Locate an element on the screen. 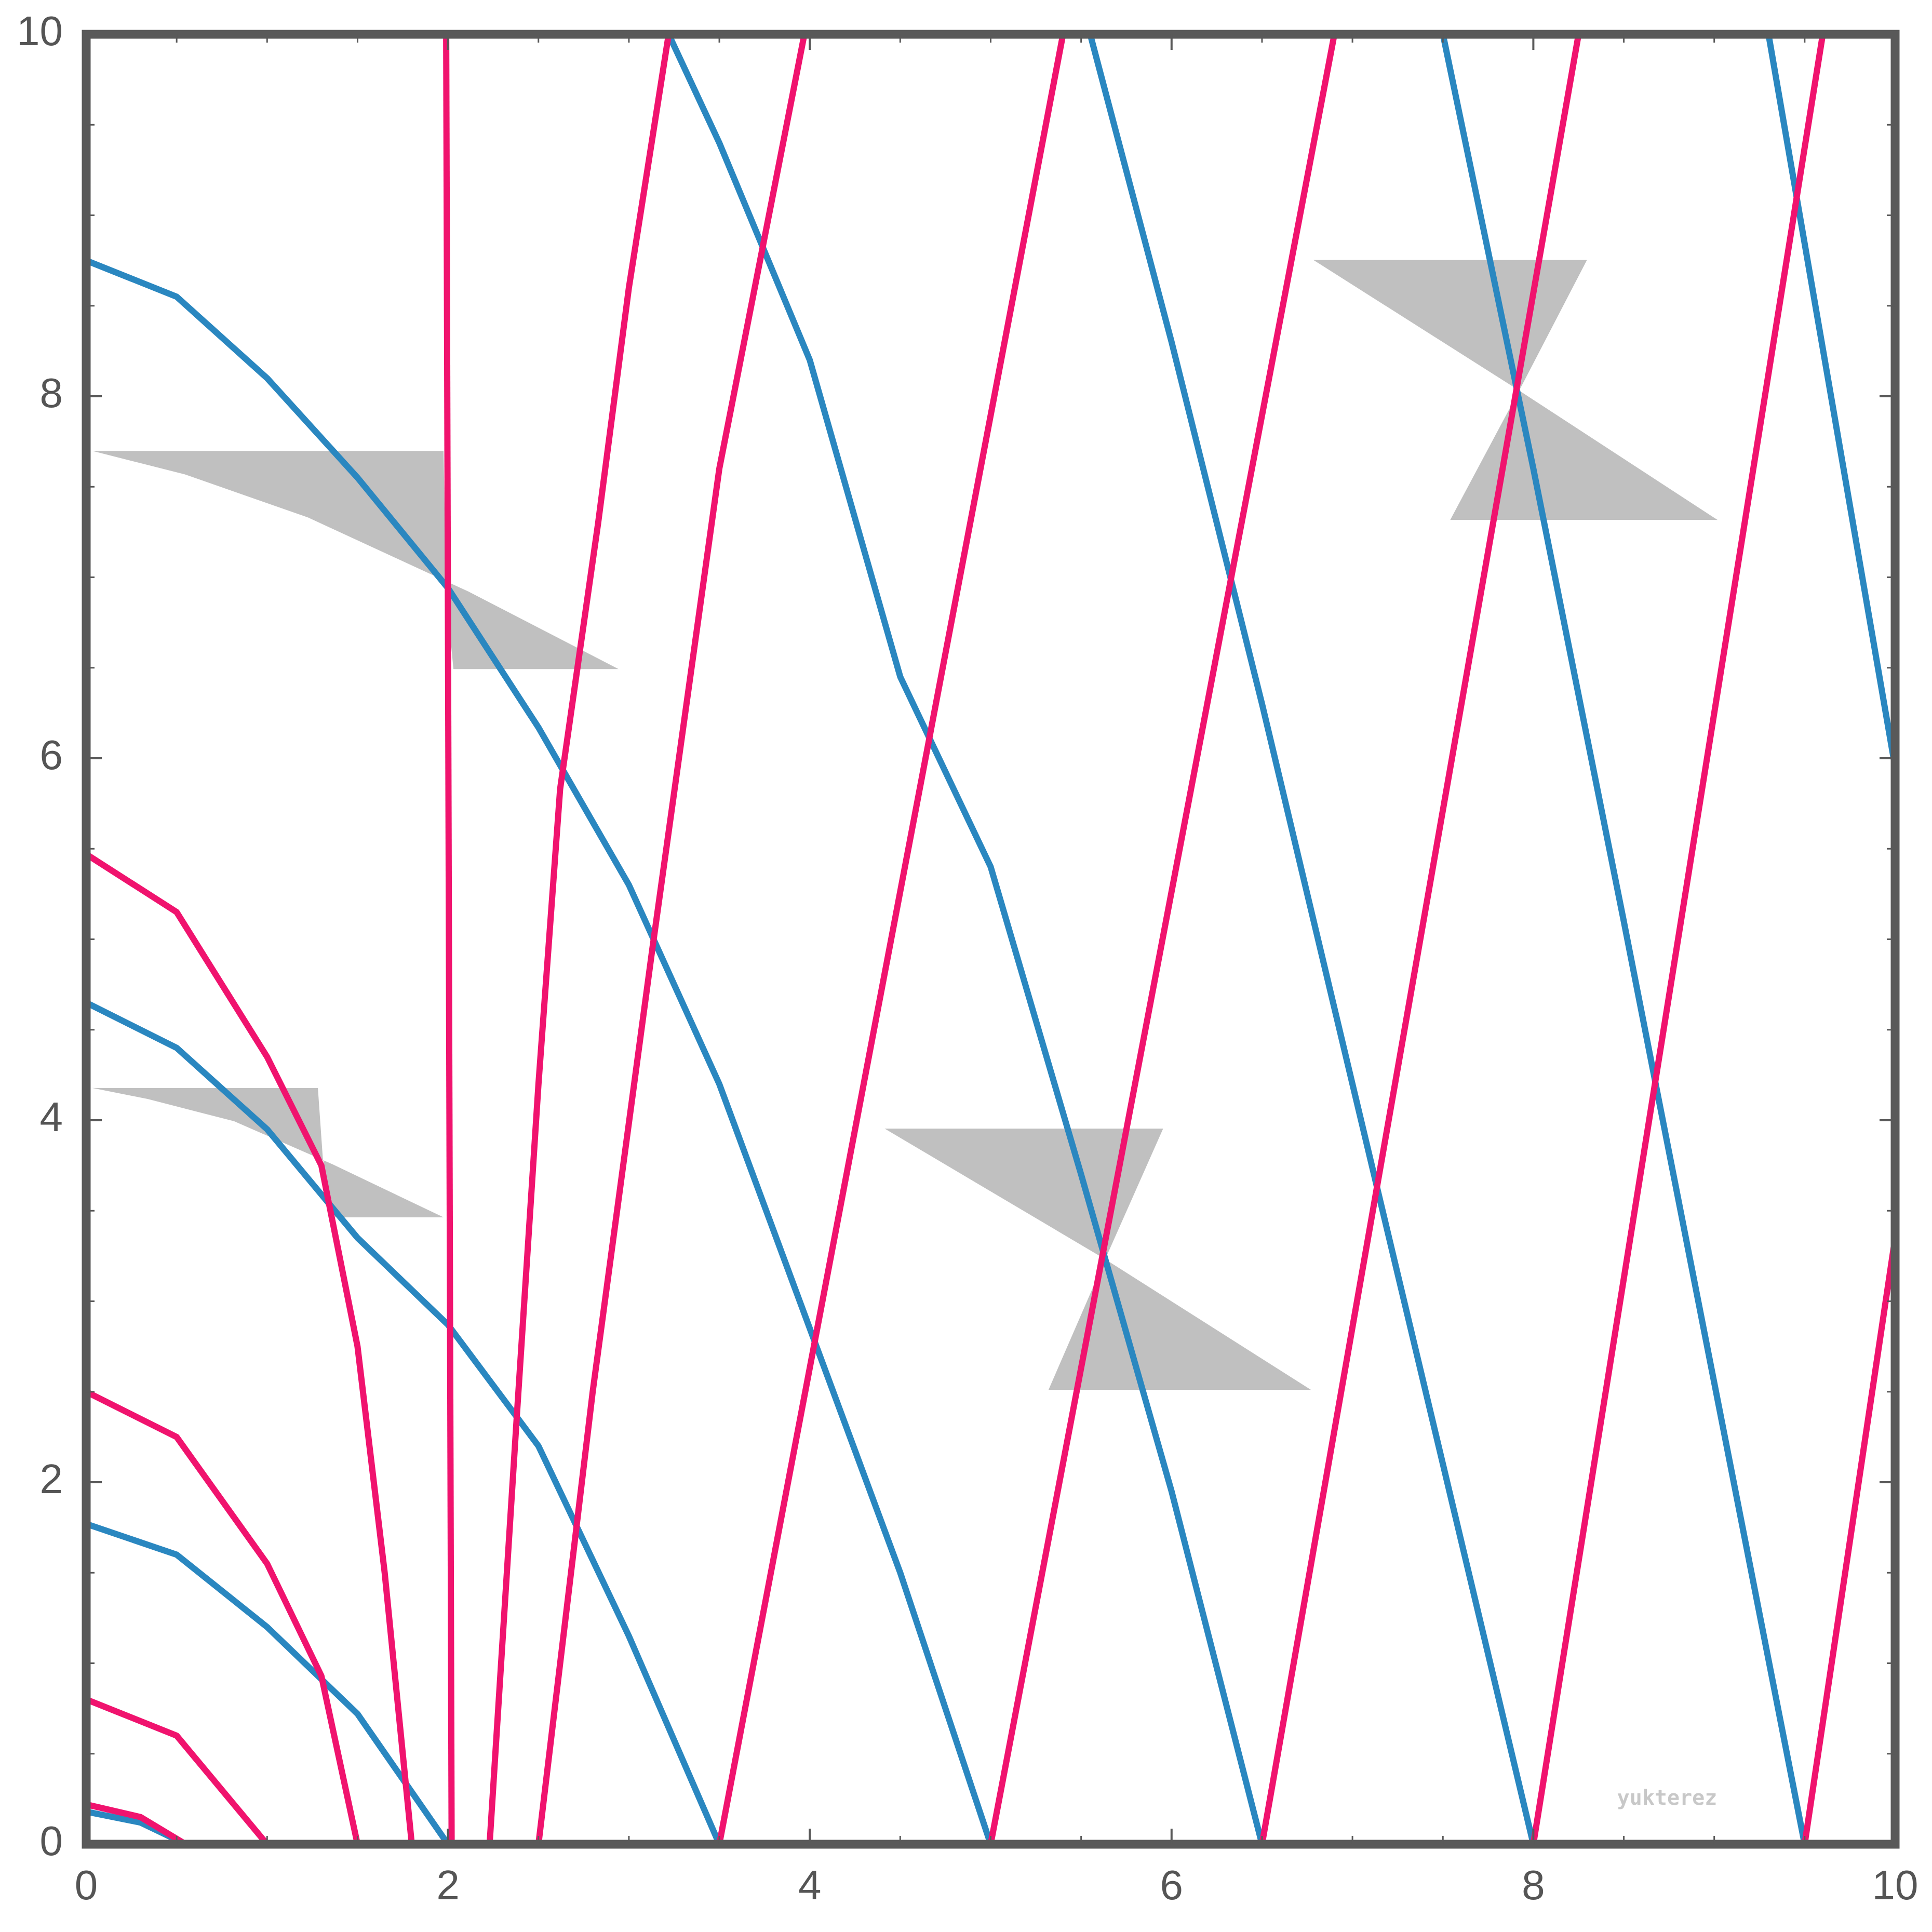 Image resolution: width=1932 pixels, height=1932 pixels. y-tick-label: 2 is located at coordinates (52, 1479).